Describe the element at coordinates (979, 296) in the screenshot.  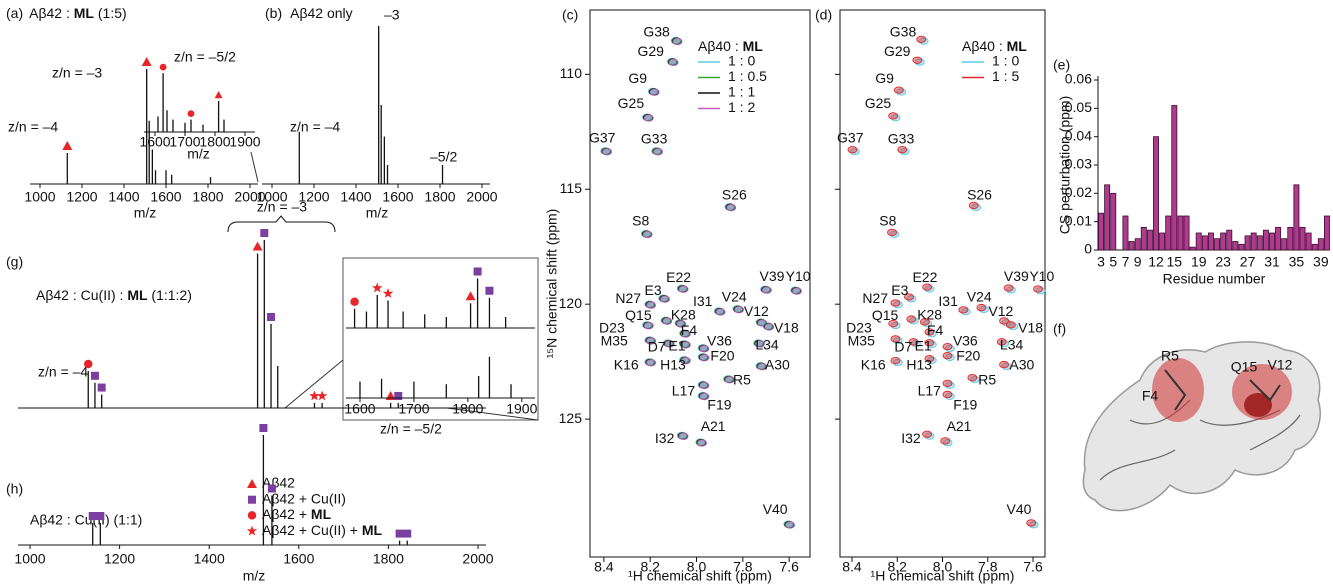
I see `peak-label: V24` at that location.